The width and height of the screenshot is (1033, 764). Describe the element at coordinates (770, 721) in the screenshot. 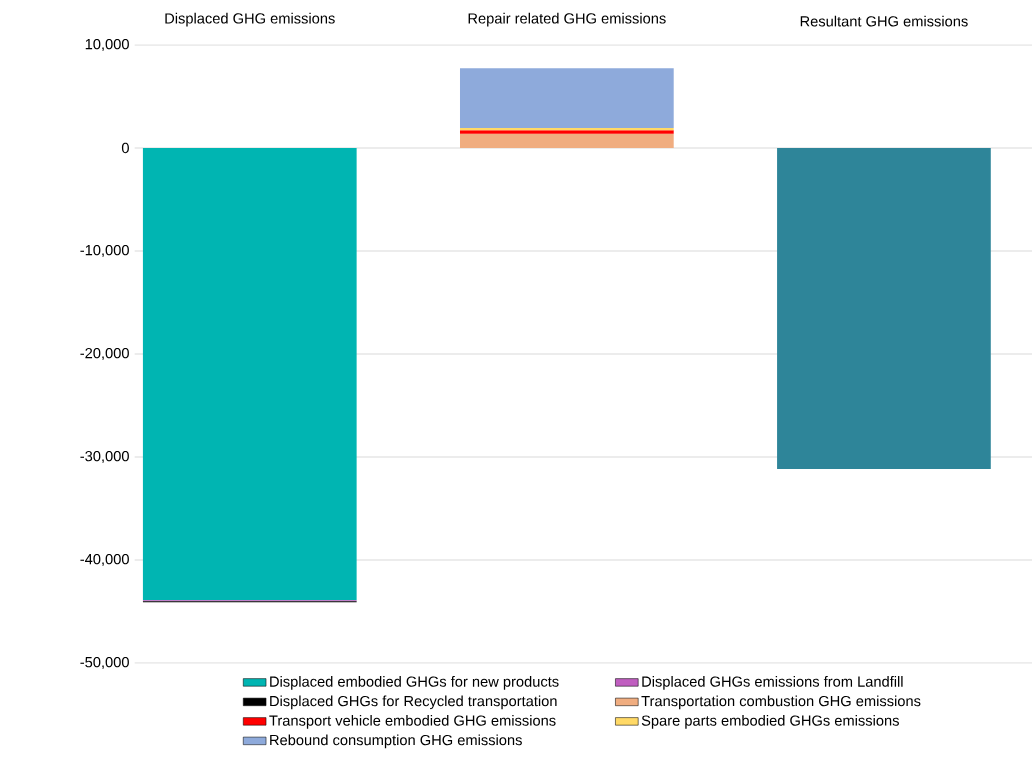

I see `legend-label: Spare parts embodied GHGs emissions` at that location.